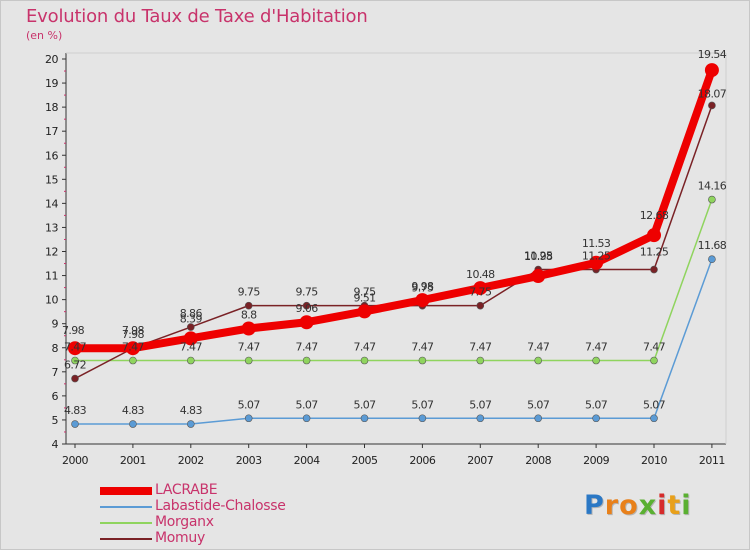  Describe the element at coordinates (191, 318) in the screenshot. I see `data-label-lacrabe: 8.39` at that location.